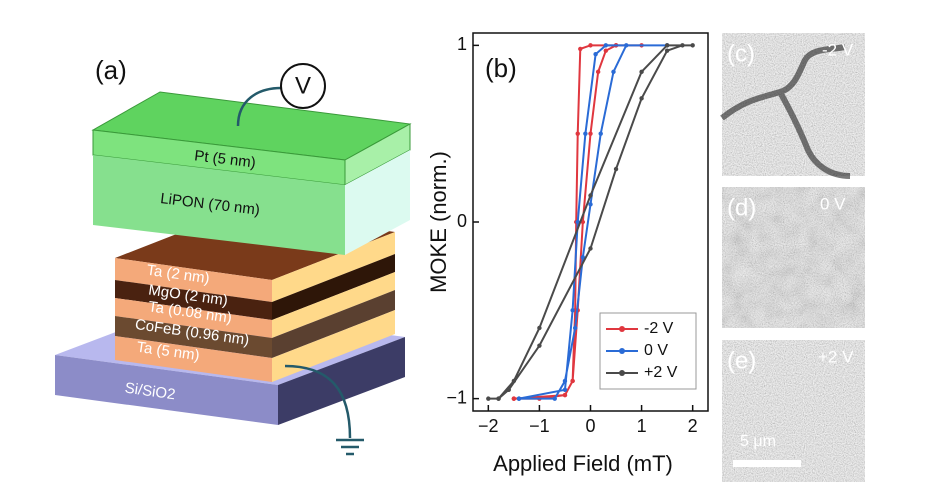  Describe the element at coordinates (488, 426) in the screenshot. I see `x-tick-label: −2` at that location.